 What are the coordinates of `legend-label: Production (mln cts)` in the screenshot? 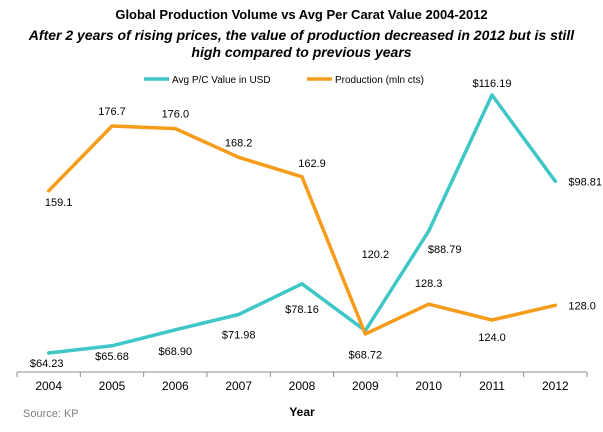 It's located at (379, 80).